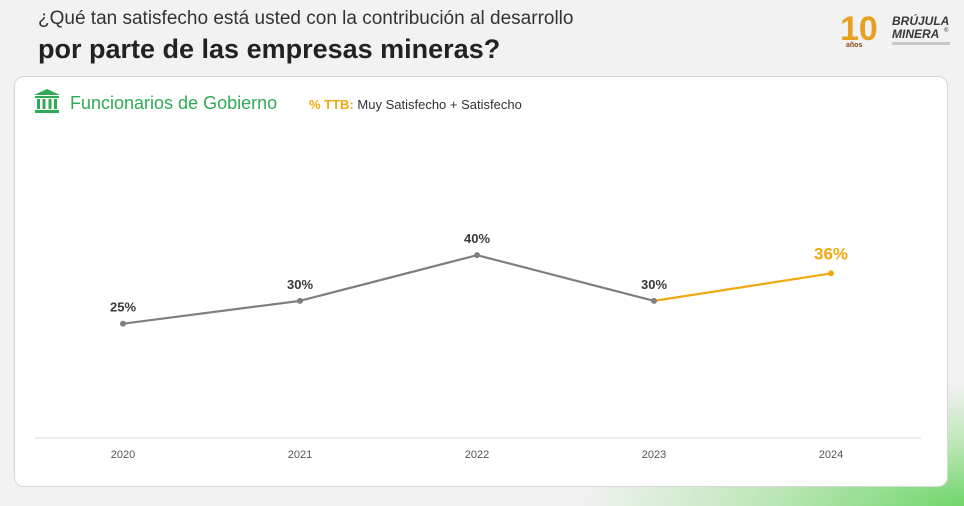 This screenshot has width=964, height=506. What do you see at coordinates (946, 30) in the screenshot?
I see `logo-registered-mark: ®` at bounding box center [946, 30].